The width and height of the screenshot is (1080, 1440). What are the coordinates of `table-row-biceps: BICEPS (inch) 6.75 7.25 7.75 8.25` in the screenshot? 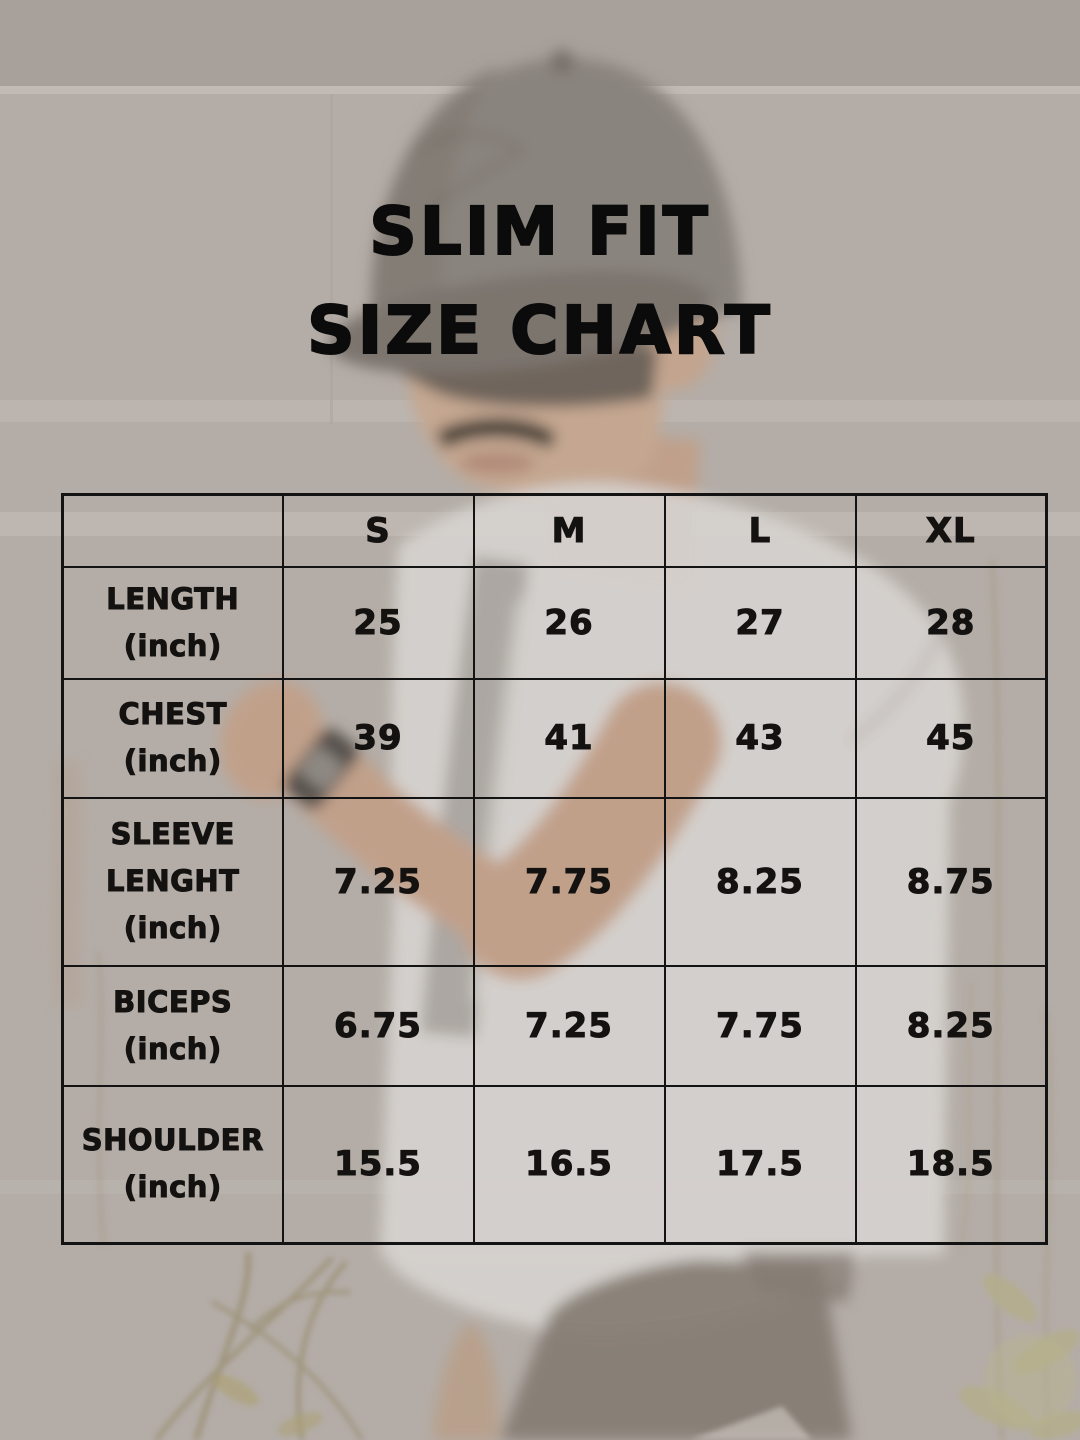 It's located at (554, 1025).